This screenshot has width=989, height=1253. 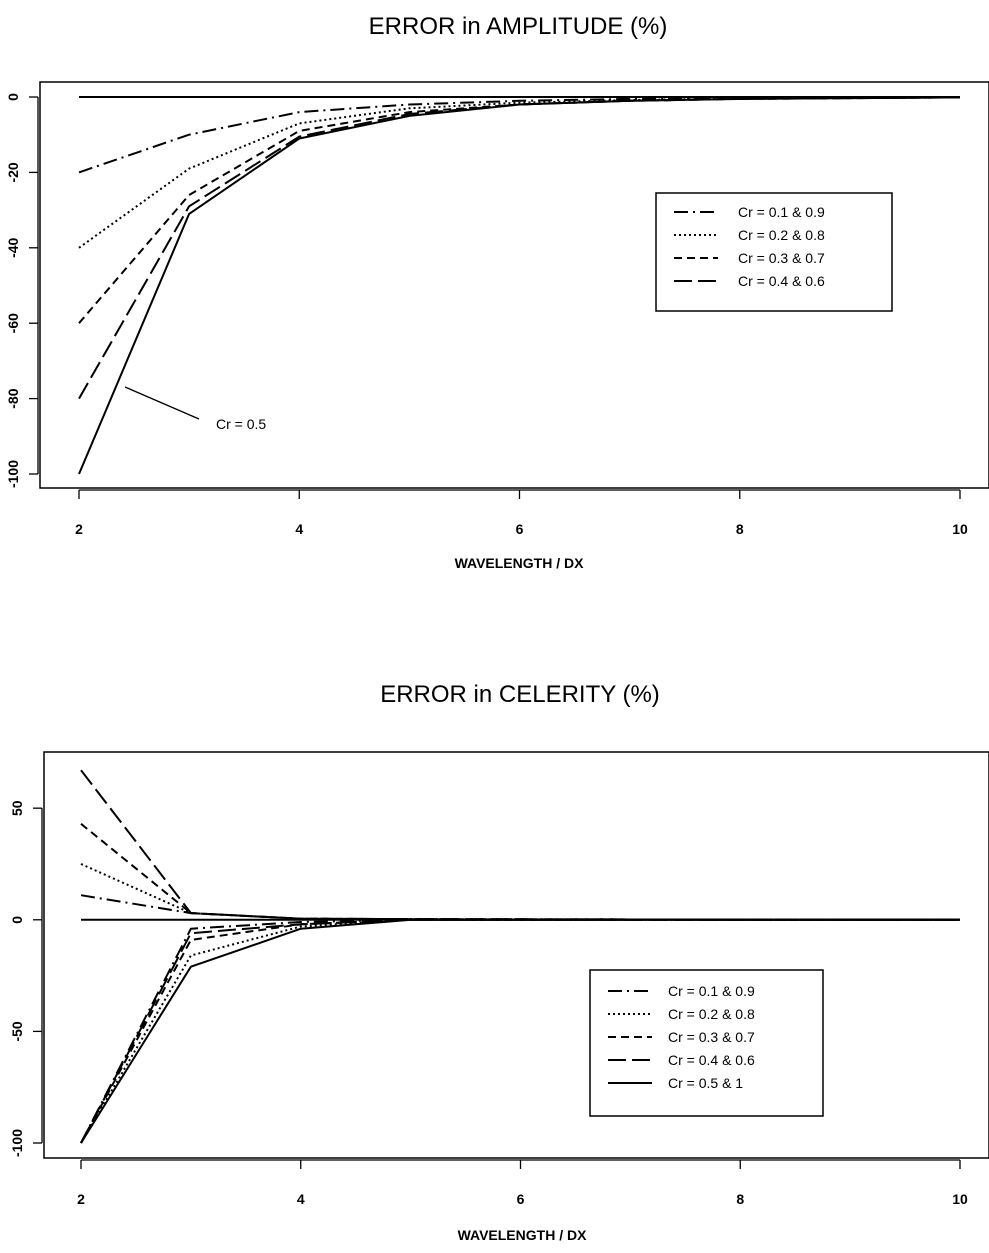 What do you see at coordinates (13, 172) in the screenshot?
I see `amplitude-y-tick-label: -20` at bounding box center [13, 172].